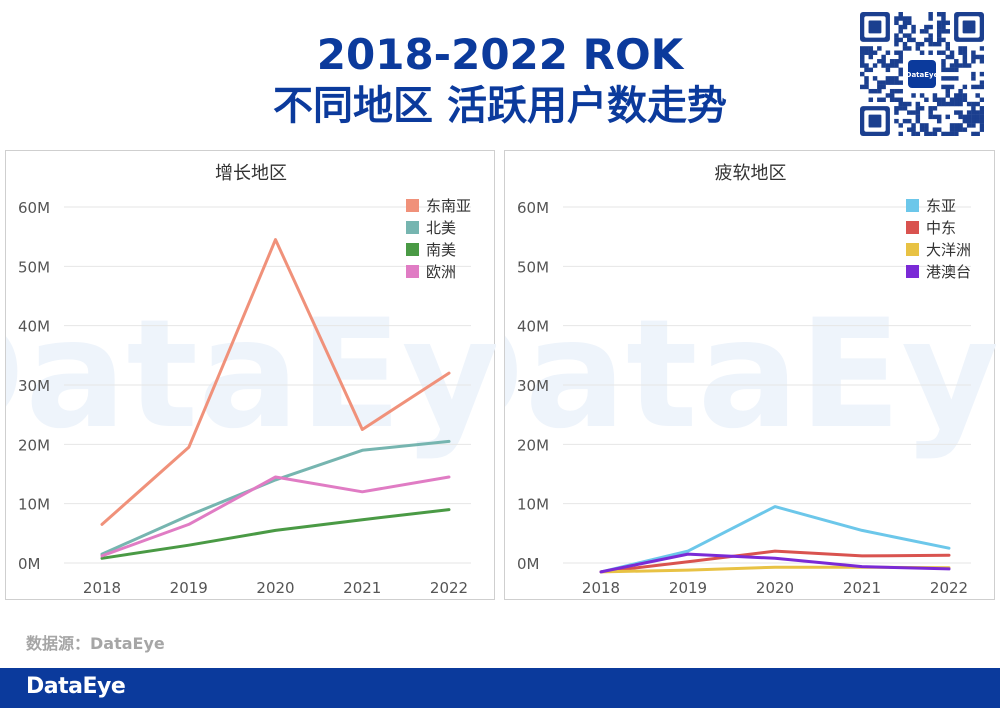  I want to click on qr-center-logo, so click(922, 74).